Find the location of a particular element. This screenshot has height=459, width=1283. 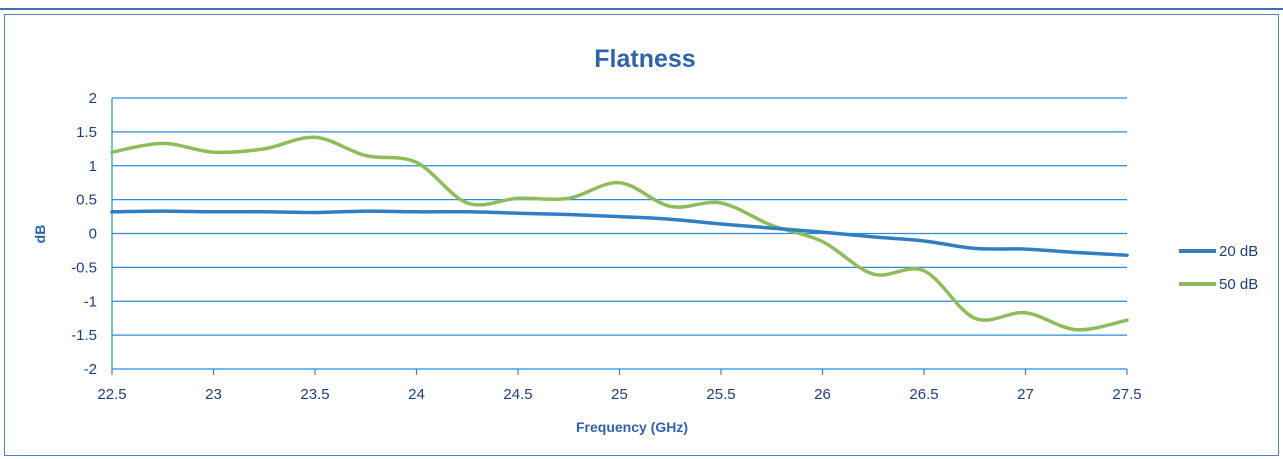

x-tick-label: 23 is located at coordinates (213, 394).